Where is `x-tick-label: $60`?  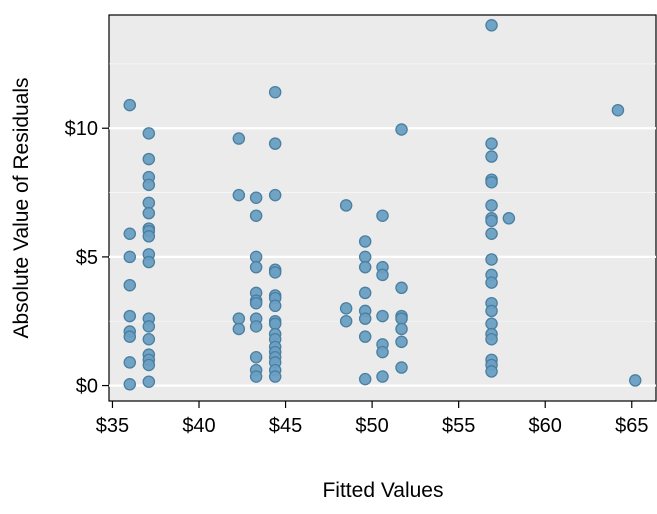
x-tick-label: $60 is located at coordinates (545, 426).